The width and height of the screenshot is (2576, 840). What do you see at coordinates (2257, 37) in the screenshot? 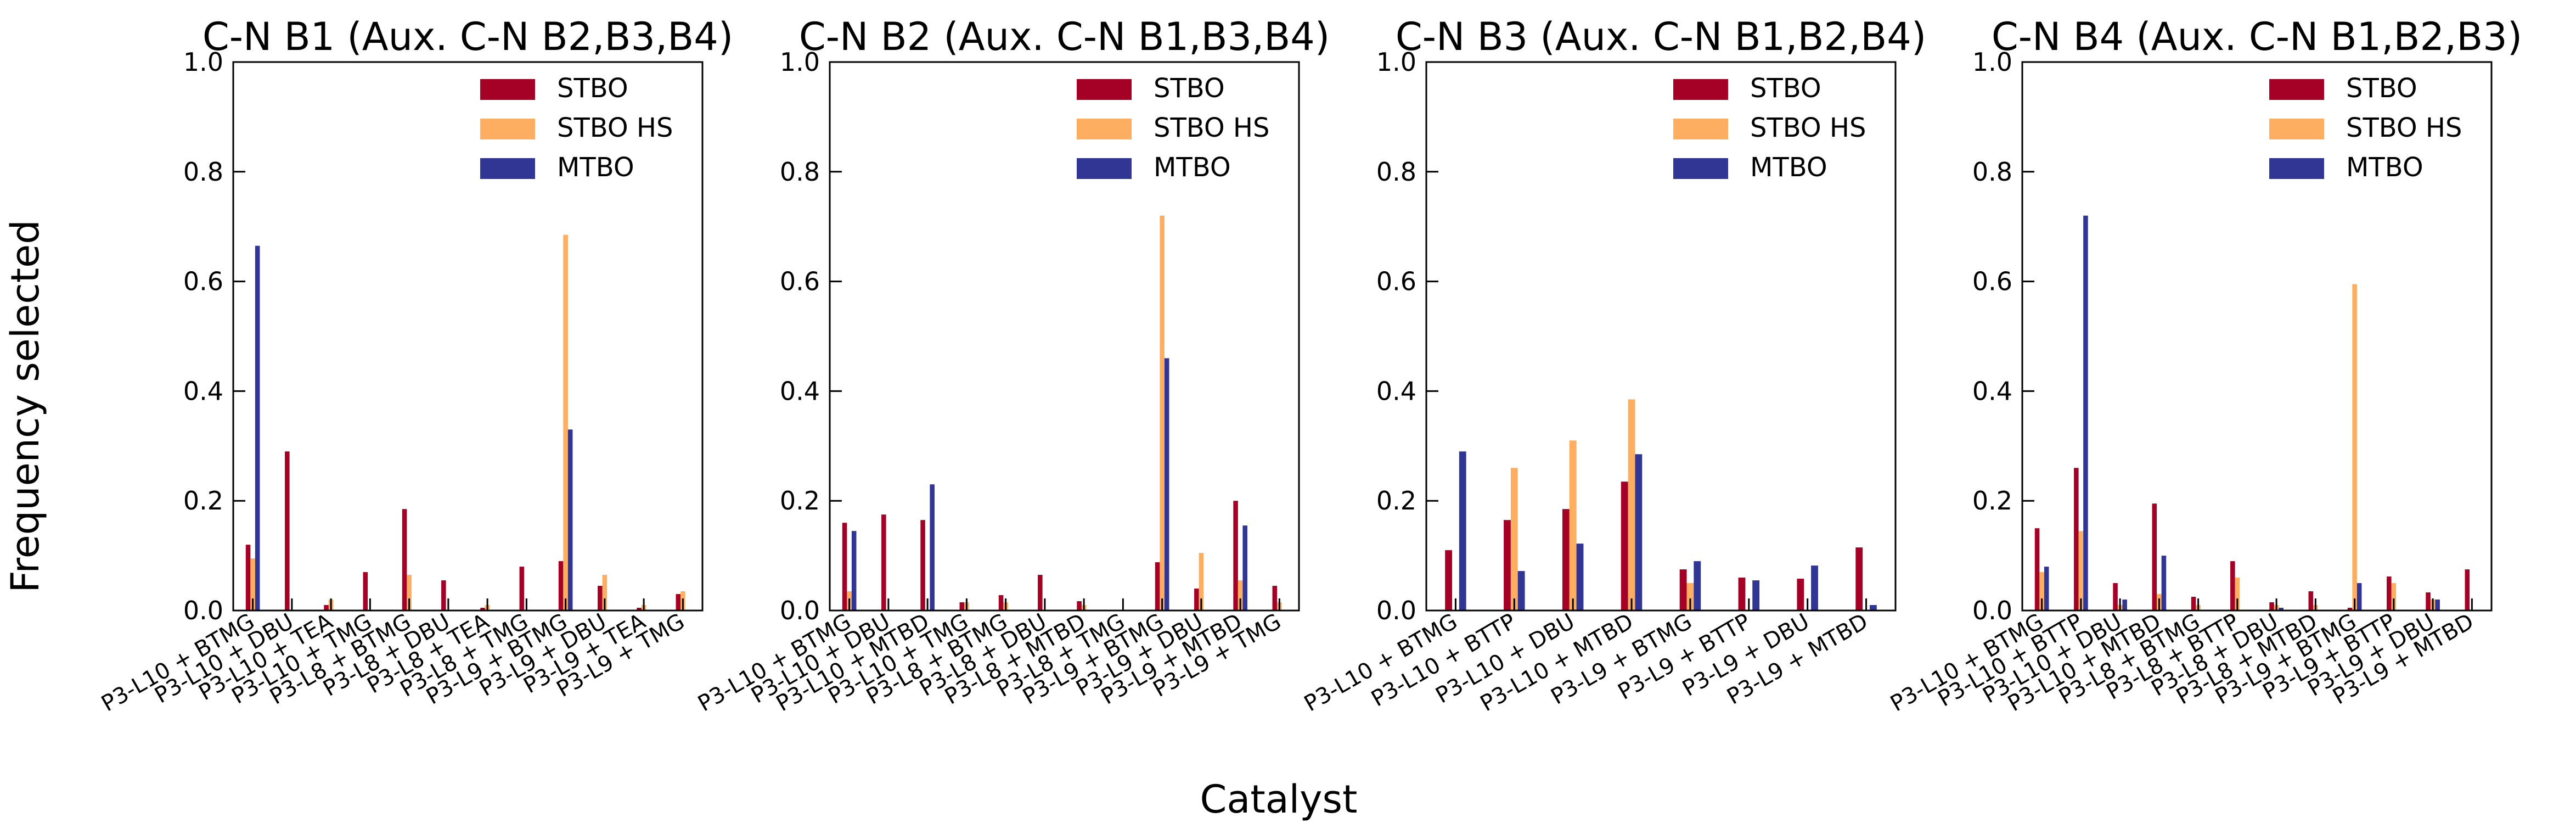
I see `chart-title: C-N B4 (Aux. C-N B1,B2,B3)` at bounding box center [2257, 37].